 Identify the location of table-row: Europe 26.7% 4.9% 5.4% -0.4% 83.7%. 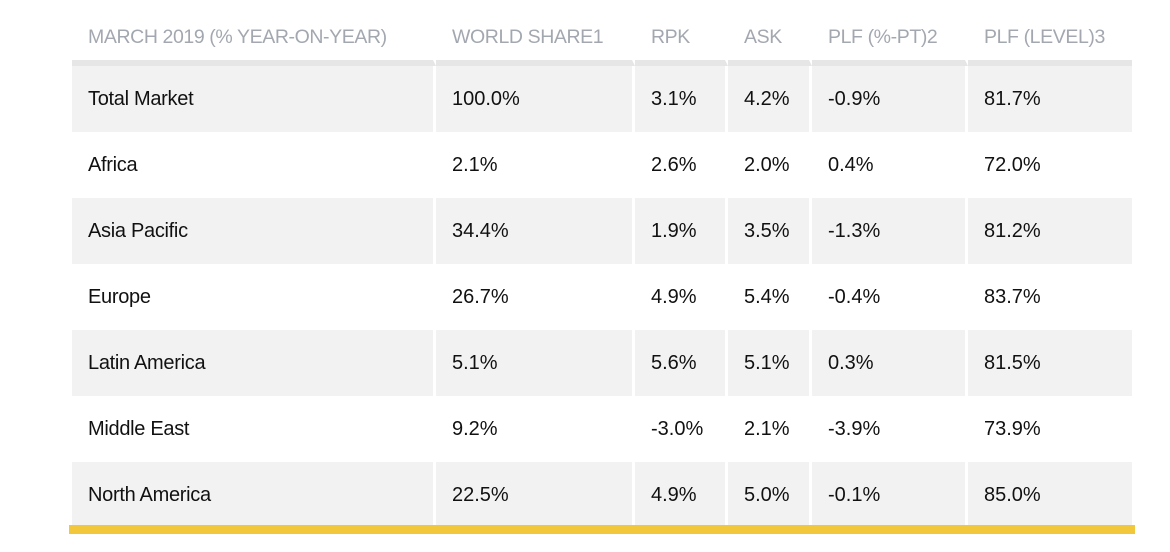
(602, 297).